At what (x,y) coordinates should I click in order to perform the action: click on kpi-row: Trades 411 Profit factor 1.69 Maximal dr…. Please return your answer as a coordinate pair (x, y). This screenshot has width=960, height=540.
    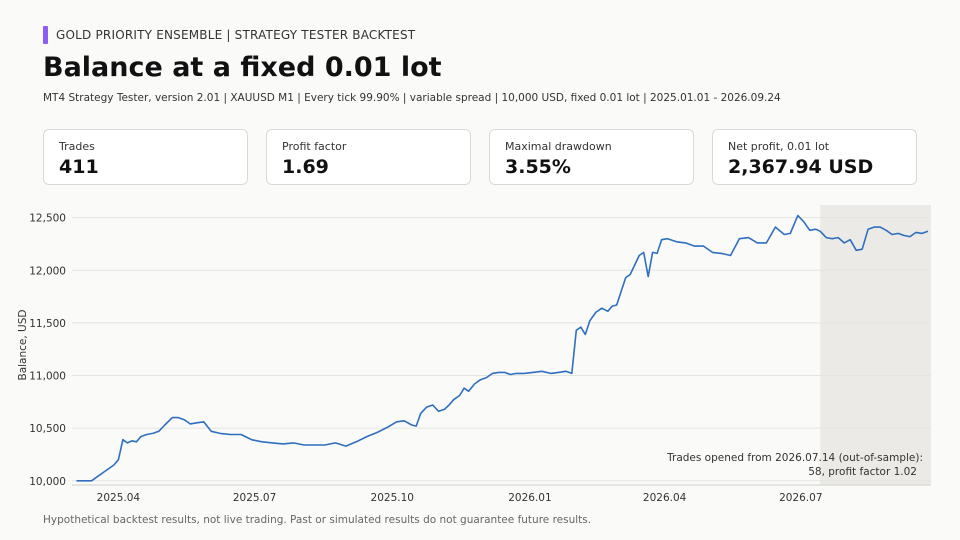
    Looking at the image, I should click on (480, 158).